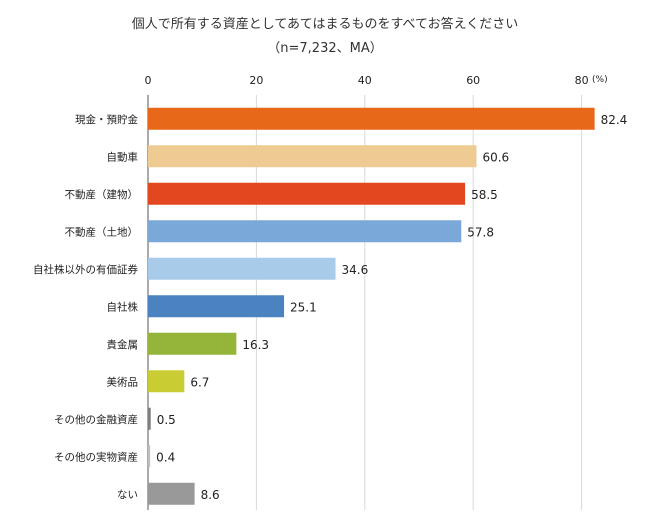 This screenshot has height=519, width=650. What do you see at coordinates (96, 456) in the screenshot?
I see `category-label: その他の実物資産` at bounding box center [96, 456].